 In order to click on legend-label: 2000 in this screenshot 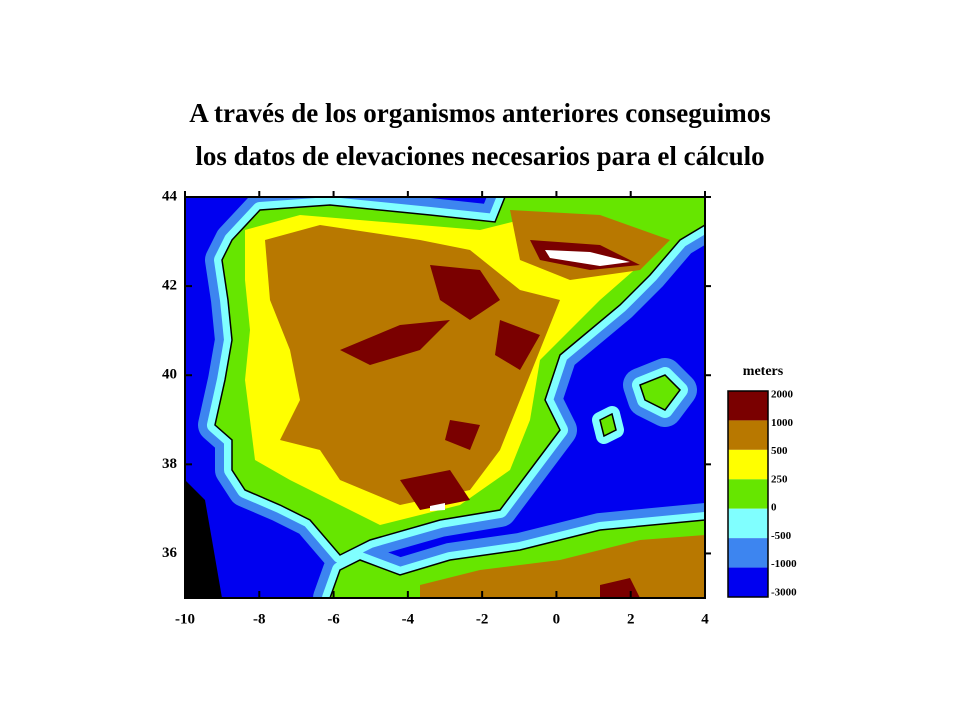, I will do `click(782, 395)`.